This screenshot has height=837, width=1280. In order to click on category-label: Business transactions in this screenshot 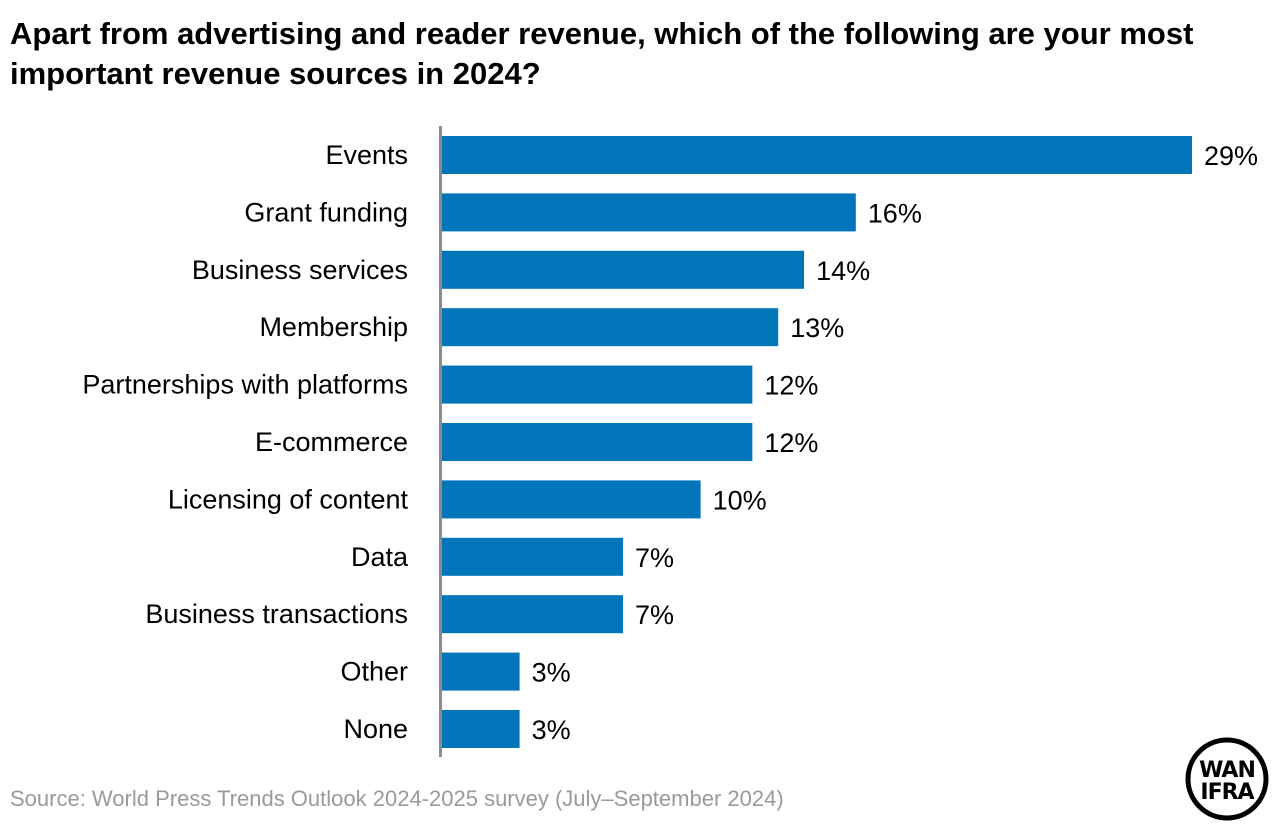, I will do `click(276, 614)`.